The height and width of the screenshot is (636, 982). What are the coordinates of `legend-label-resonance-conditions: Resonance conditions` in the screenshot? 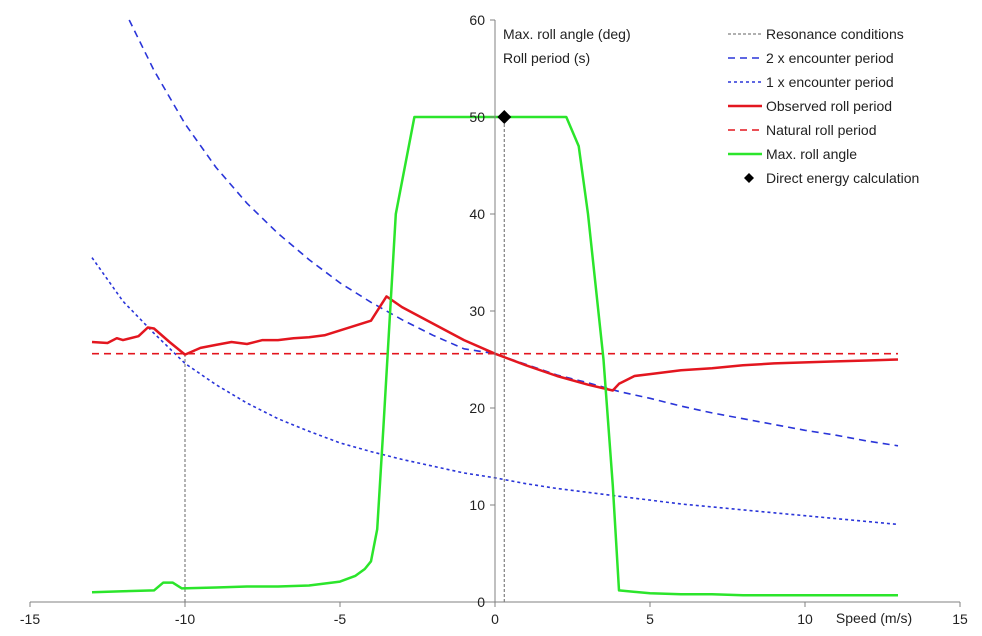 It's located at (835, 34).